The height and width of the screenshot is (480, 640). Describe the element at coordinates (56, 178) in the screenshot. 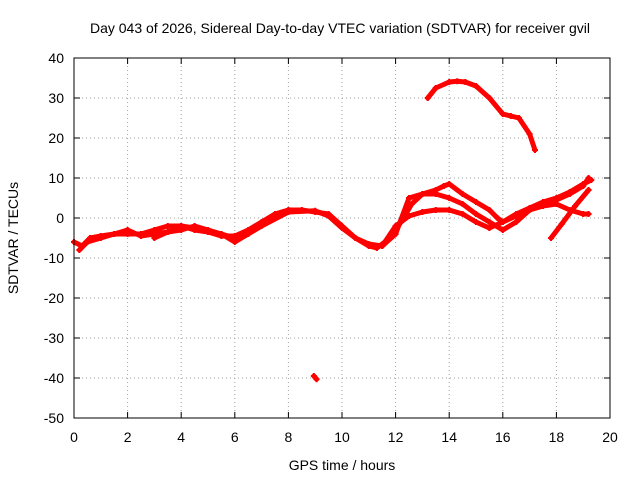

I see `y-tick-label: 10` at that location.